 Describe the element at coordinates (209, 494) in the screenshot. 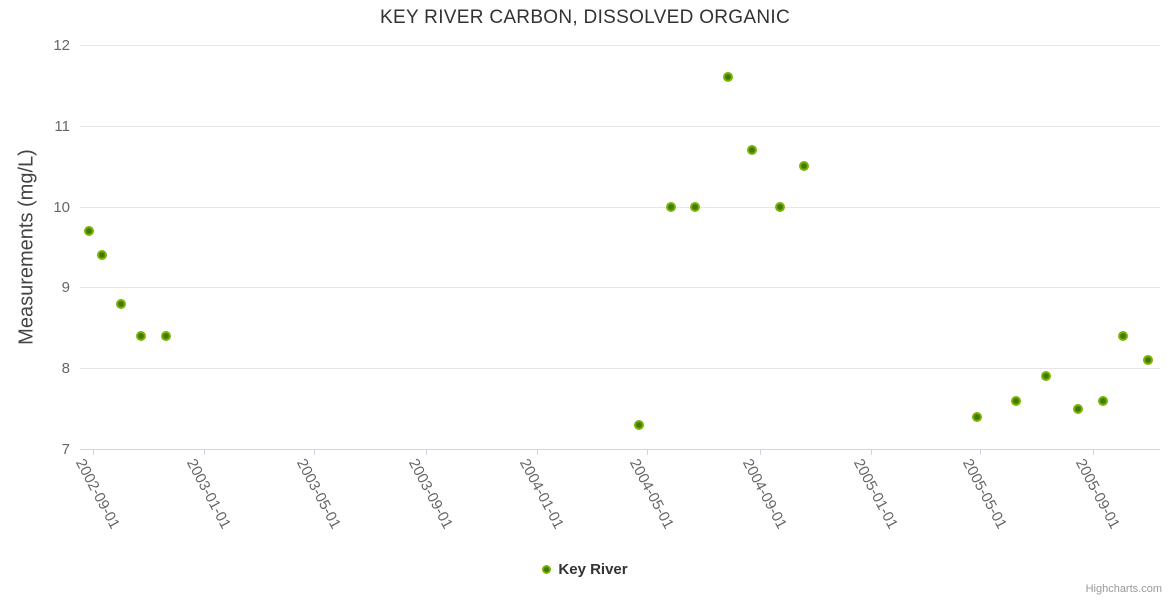

I see `x-axis-tick-label: 2003-01-01` at that location.